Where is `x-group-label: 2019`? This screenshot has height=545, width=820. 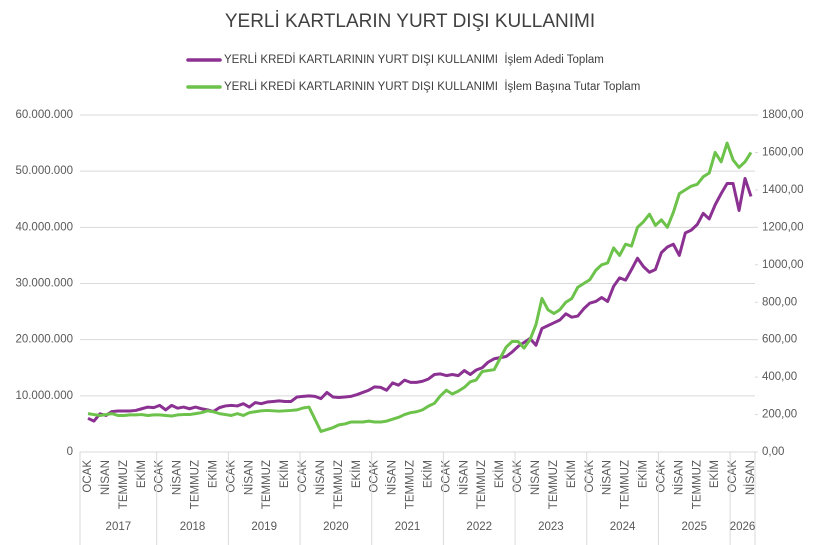
x-group-label: 2019 is located at coordinates (264, 527).